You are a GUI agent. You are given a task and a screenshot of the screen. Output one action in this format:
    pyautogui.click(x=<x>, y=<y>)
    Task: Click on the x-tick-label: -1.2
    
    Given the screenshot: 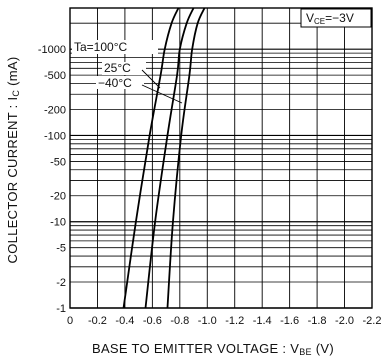 What is the action you would take?
    pyautogui.click(x=234, y=321)
    